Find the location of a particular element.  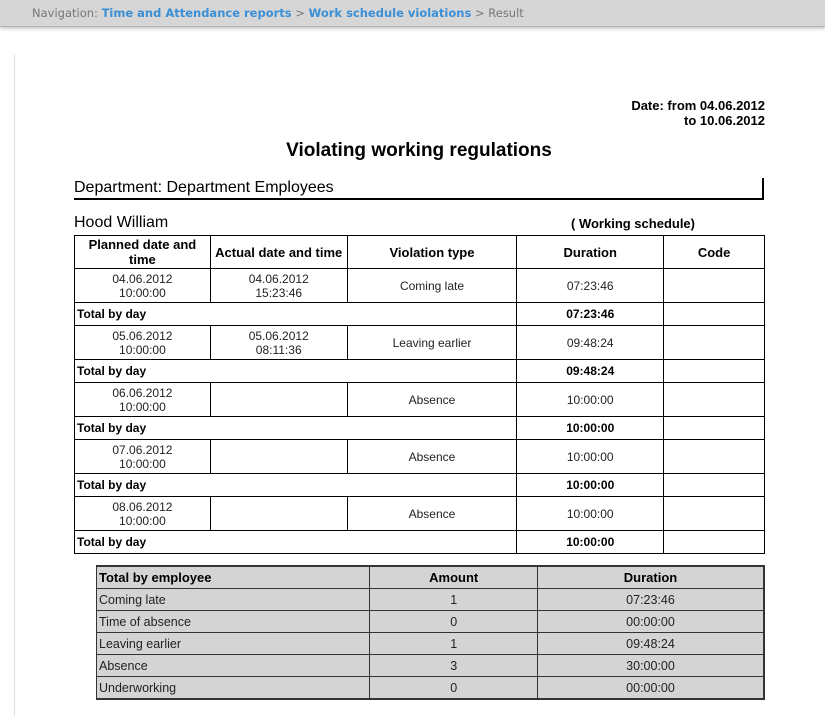

planned-date: 06.06.2012 is located at coordinates (142, 392).